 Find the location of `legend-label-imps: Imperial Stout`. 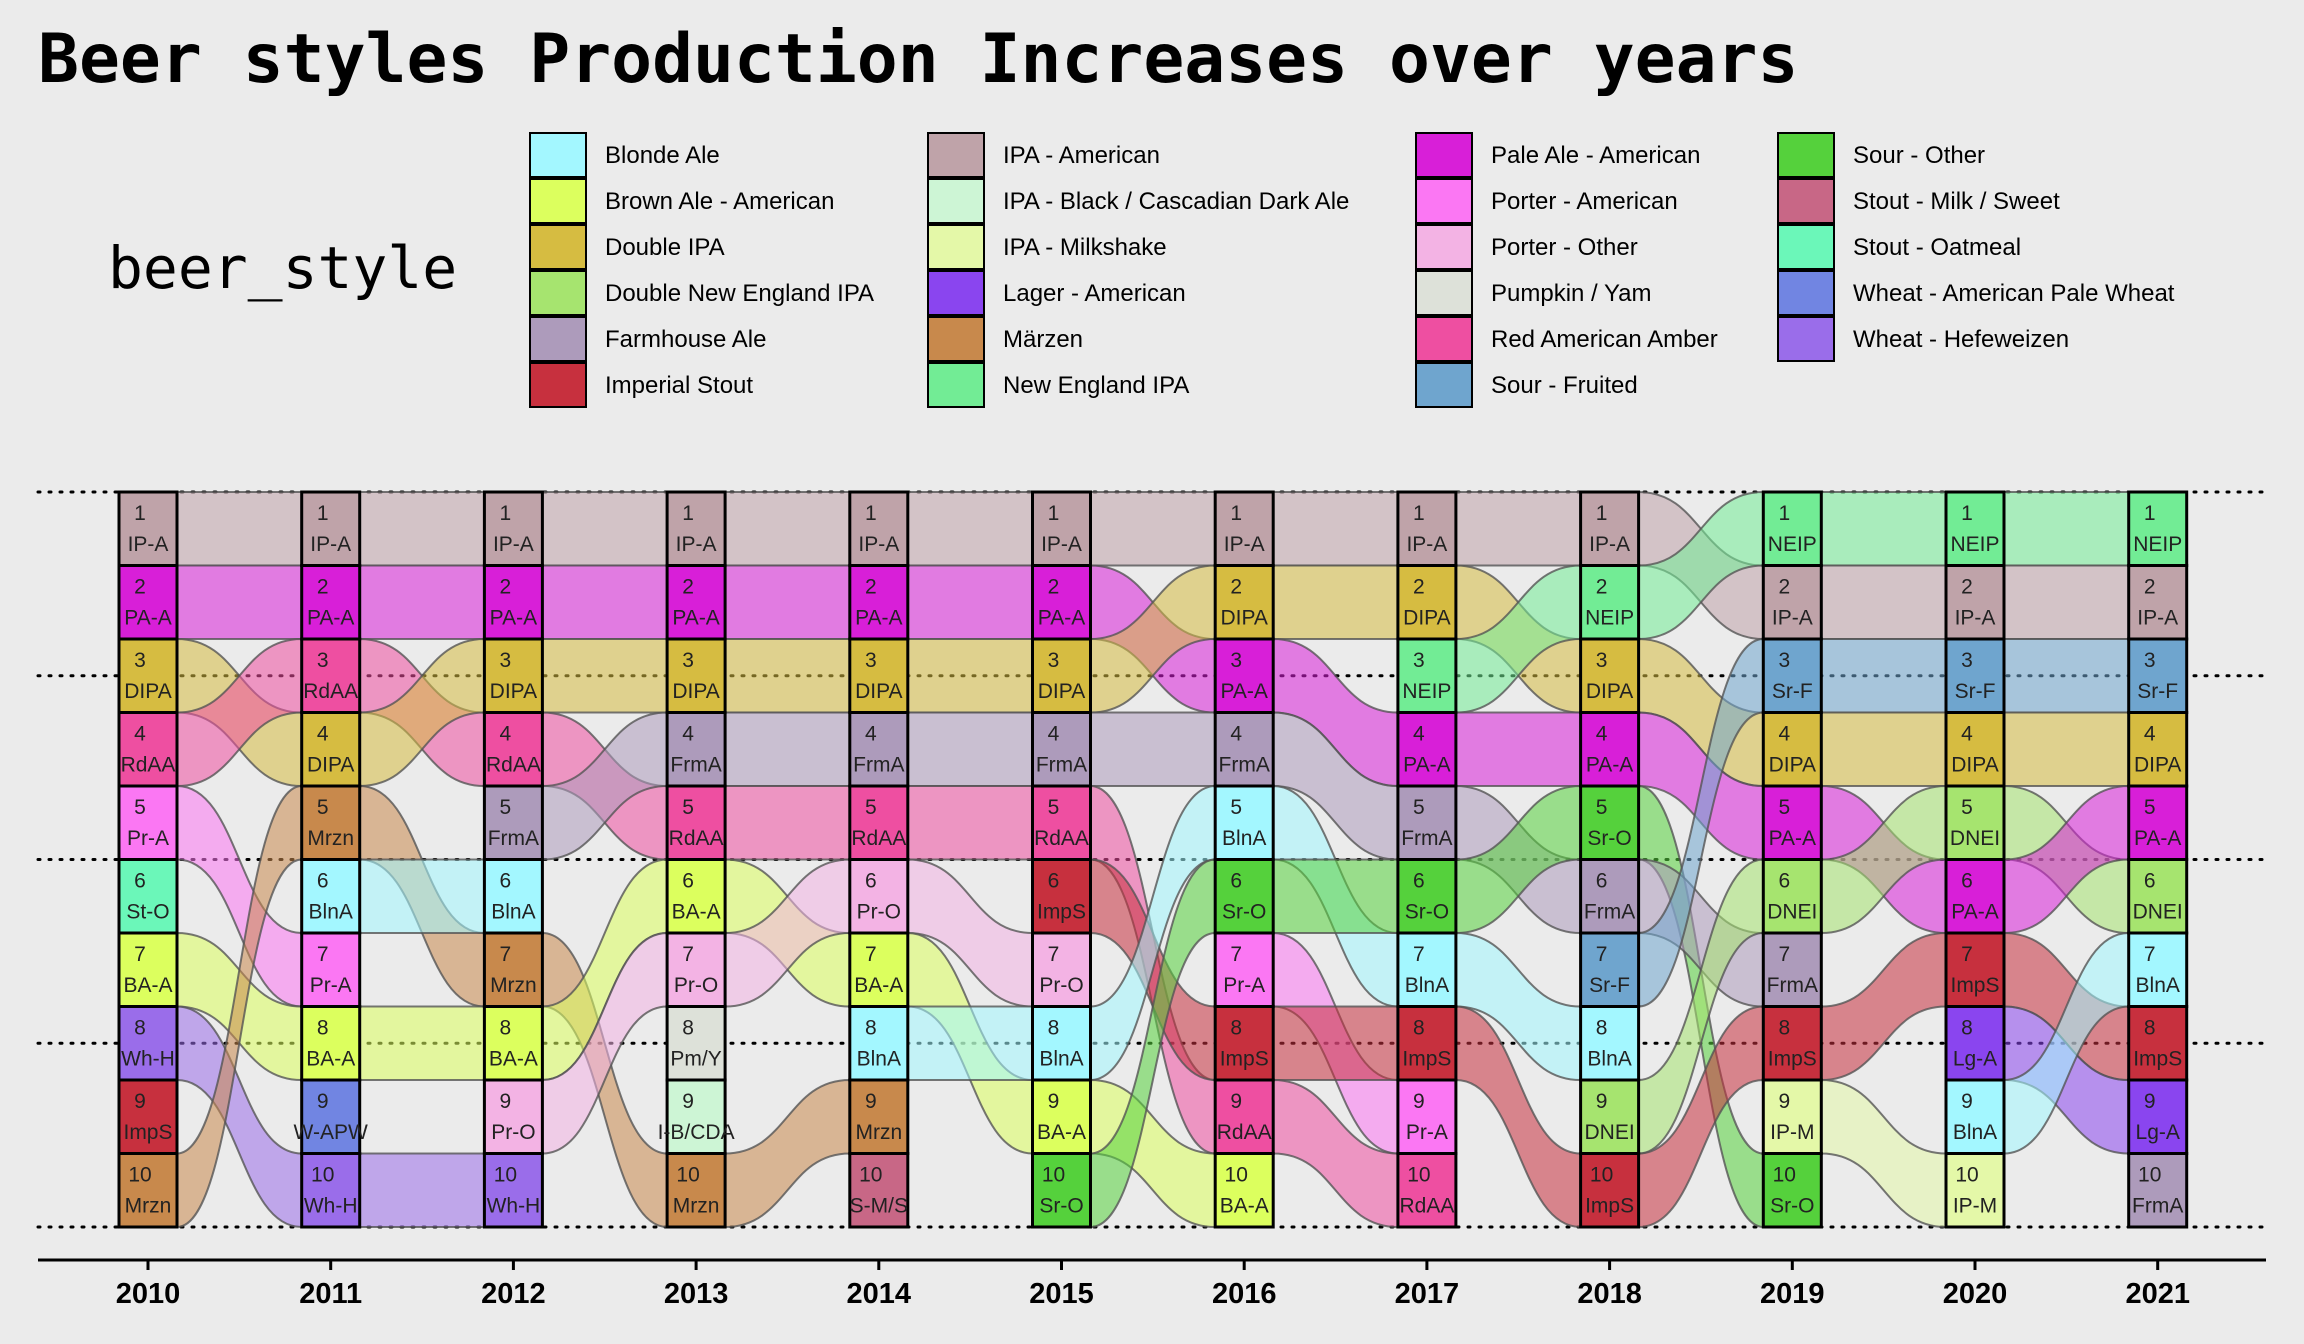

legend-label-imps: Imperial Stout is located at coordinates (679, 385).